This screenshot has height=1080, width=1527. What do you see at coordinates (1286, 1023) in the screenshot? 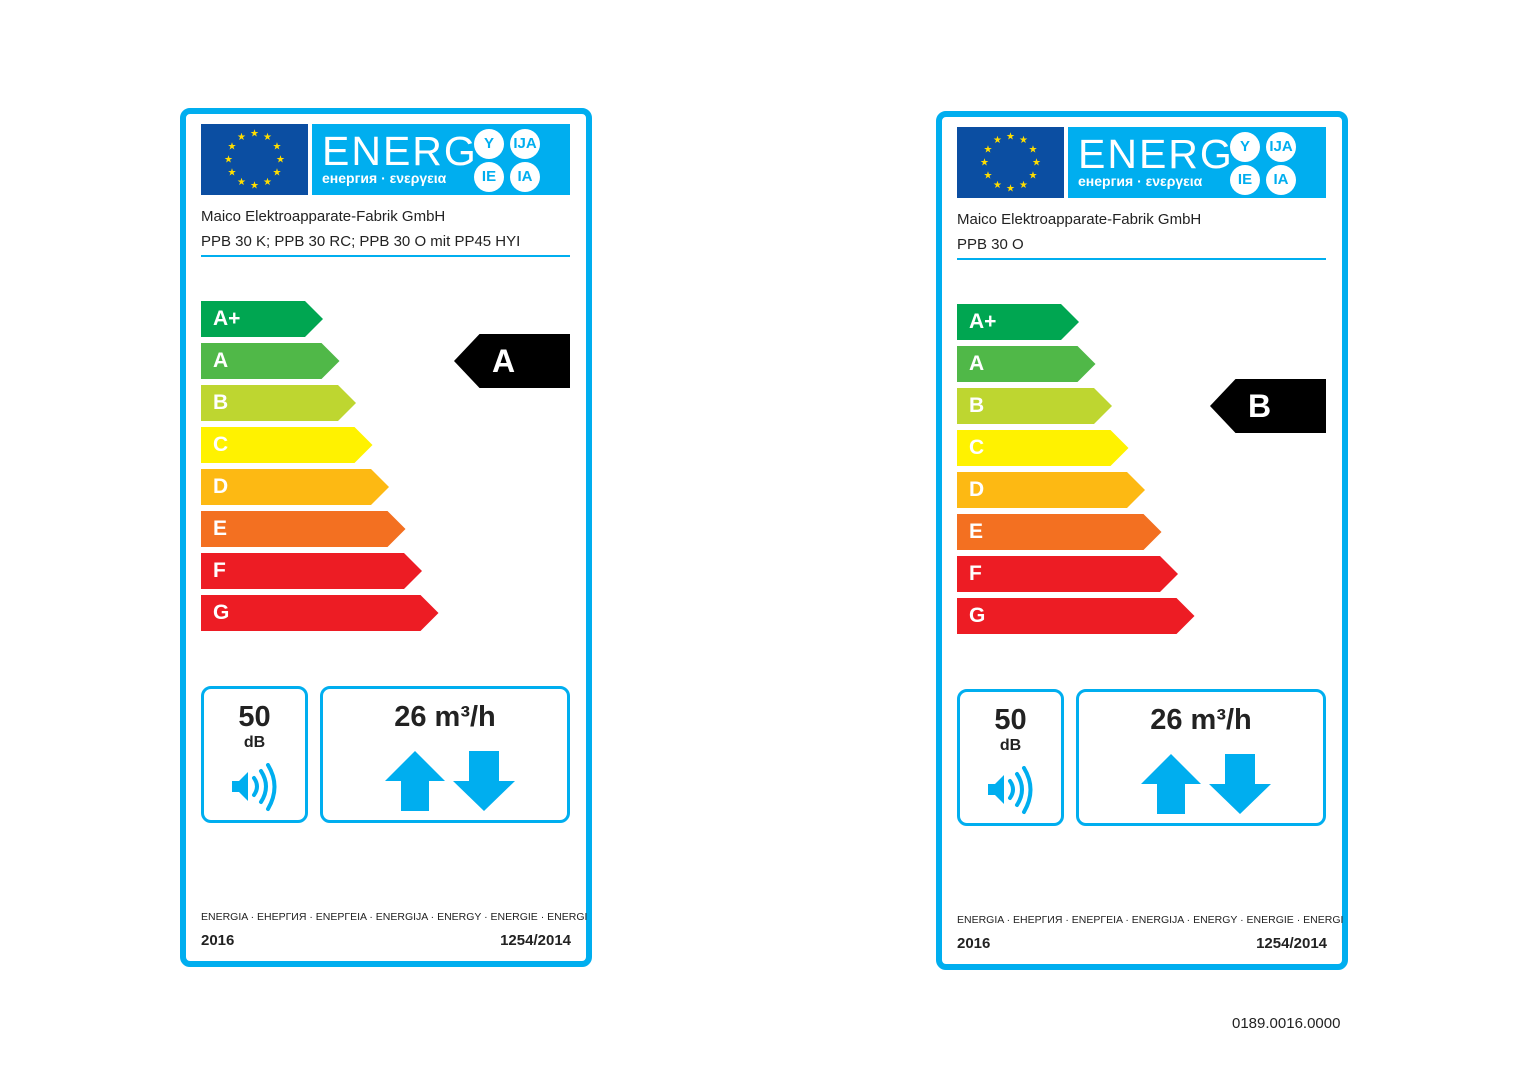
I see `document-number: 0189.0016.0000` at bounding box center [1286, 1023].